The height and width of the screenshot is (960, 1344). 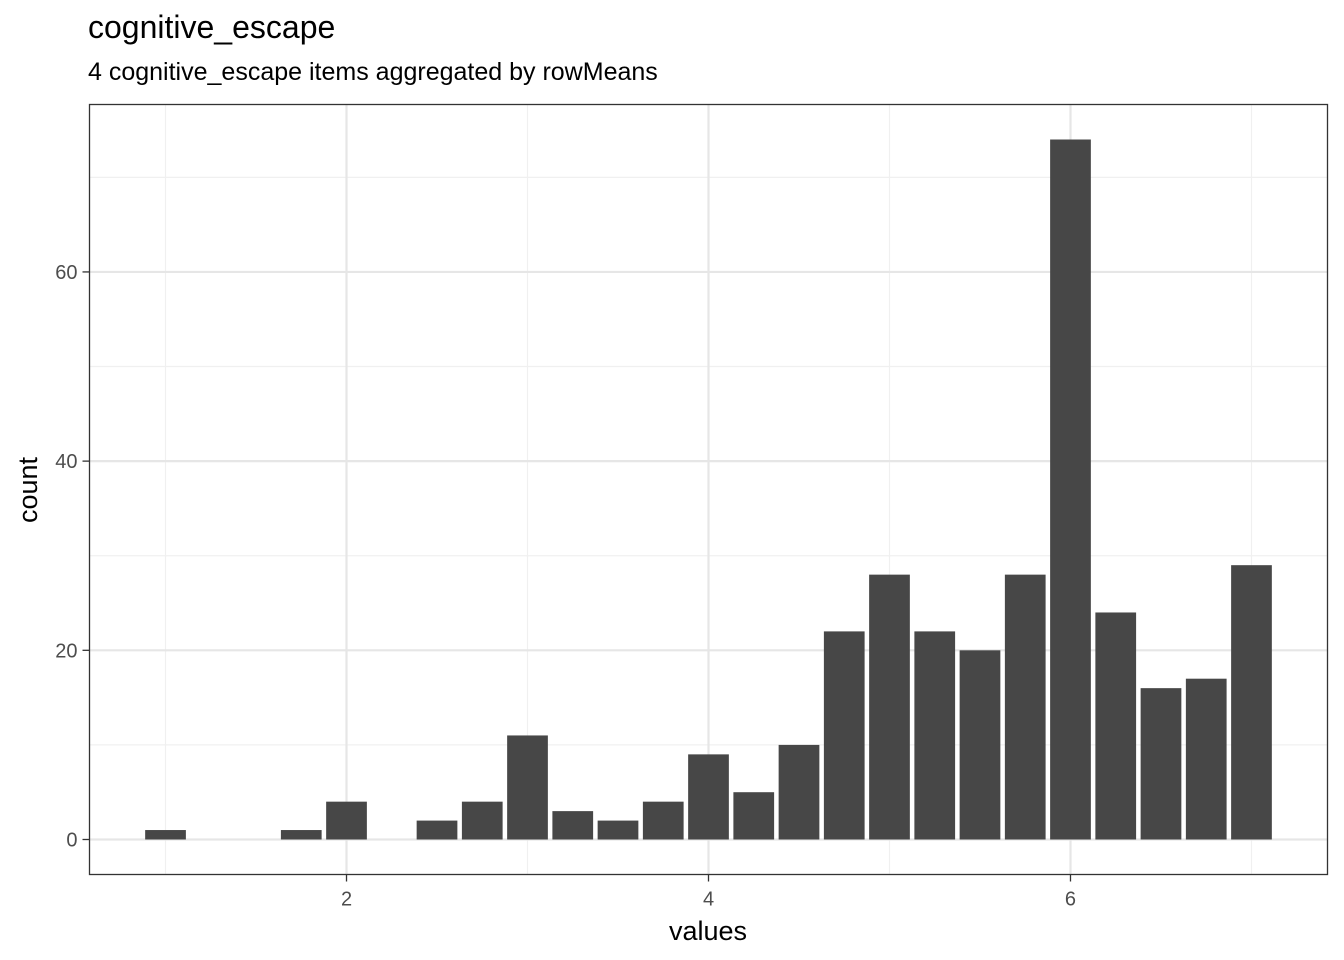 What do you see at coordinates (71, 841) in the screenshot?
I see `y-tick-label: 0` at bounding box center [71, 841].